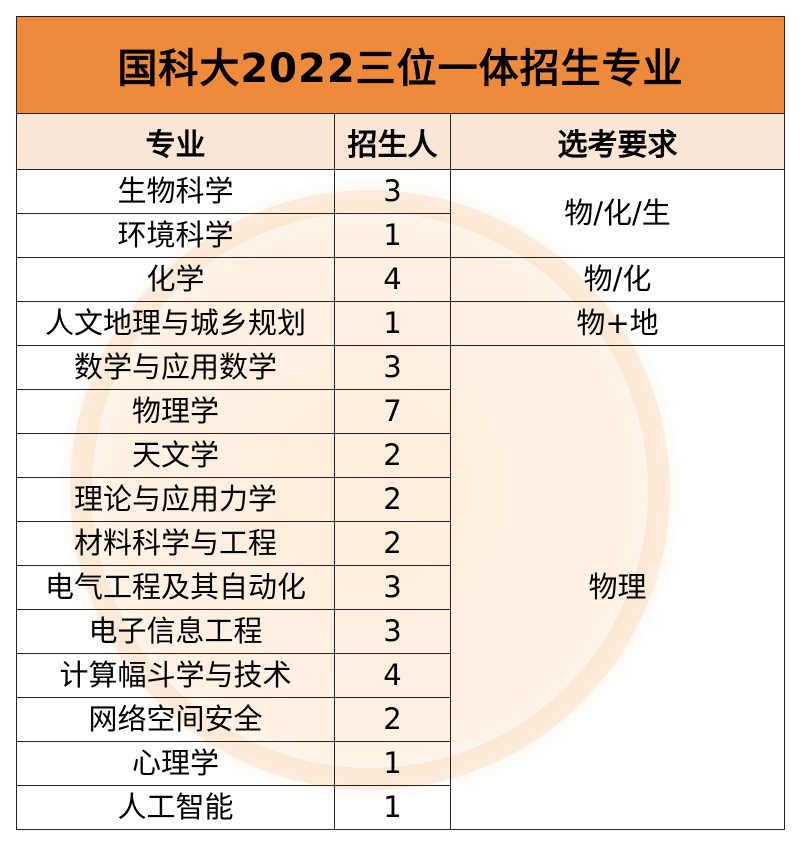  What do you see at coordinates (175, 235) in the screenshot?
I see `major-cell: 环境科学` at bounding box center [175, 235].